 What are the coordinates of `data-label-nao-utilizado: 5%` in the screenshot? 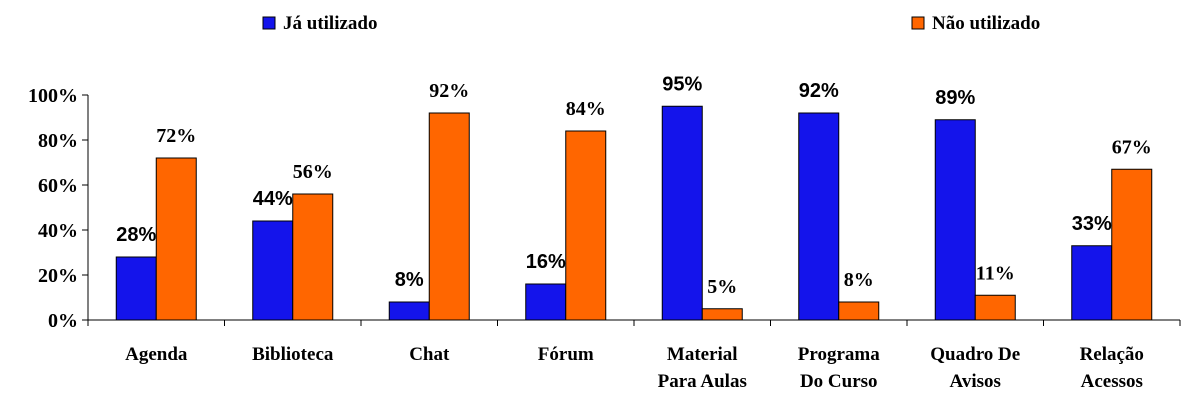 It's located at (722, 287).